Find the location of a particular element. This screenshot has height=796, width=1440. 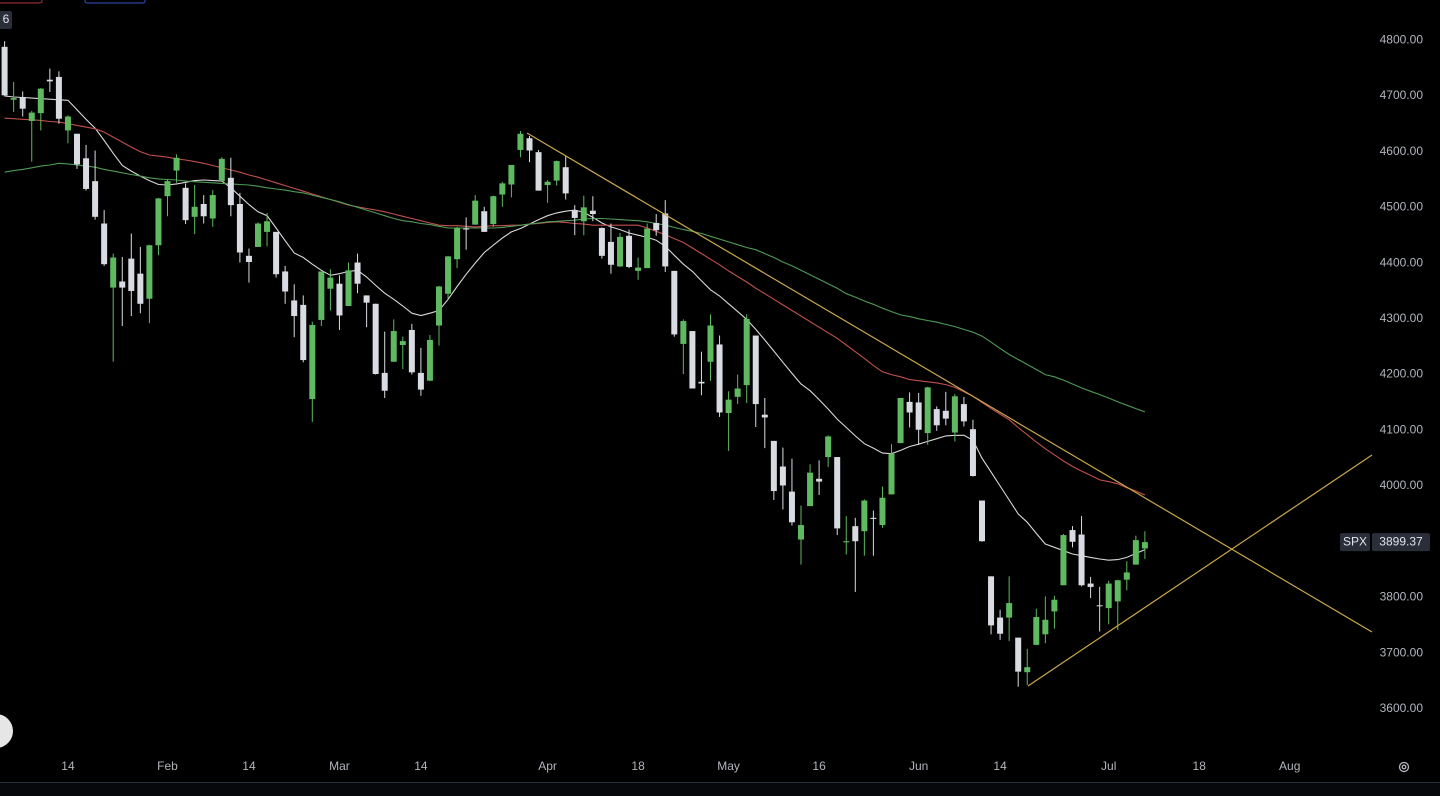

y-tick-label: 4800.00 is located at coordinates (1402, 39).